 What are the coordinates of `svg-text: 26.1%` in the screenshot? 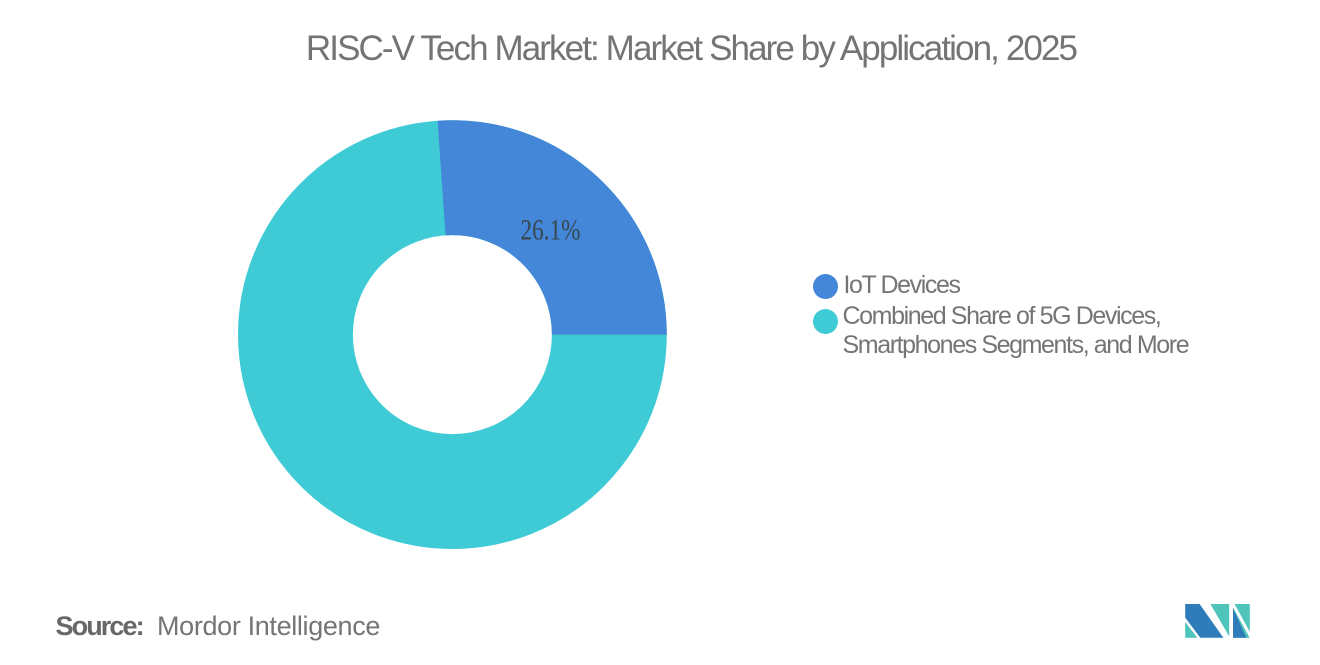 It's located at (551, 229).